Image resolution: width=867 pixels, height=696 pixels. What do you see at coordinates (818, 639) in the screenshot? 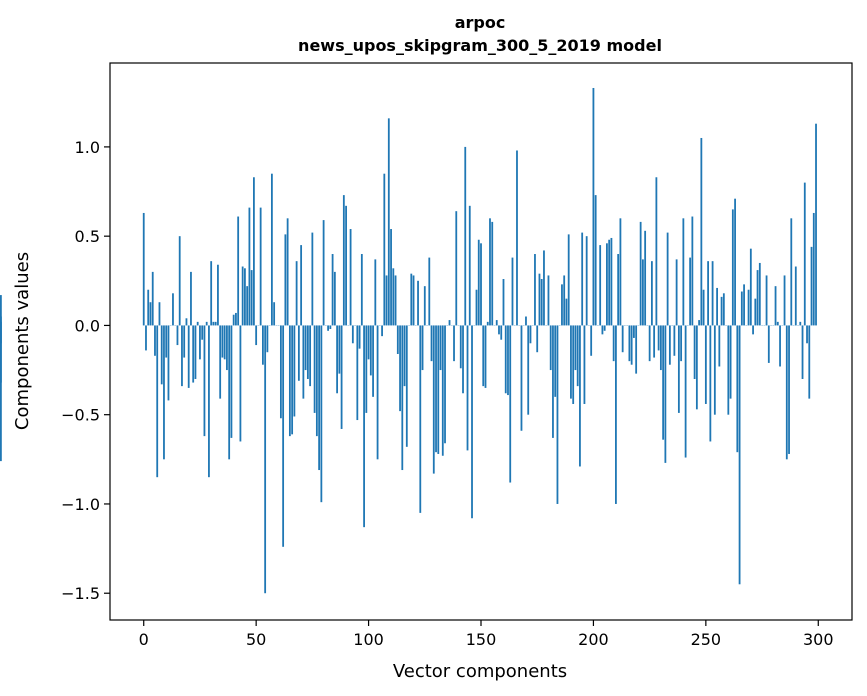
I see `x-tick-label: 300` at bounding box center [818, 639].